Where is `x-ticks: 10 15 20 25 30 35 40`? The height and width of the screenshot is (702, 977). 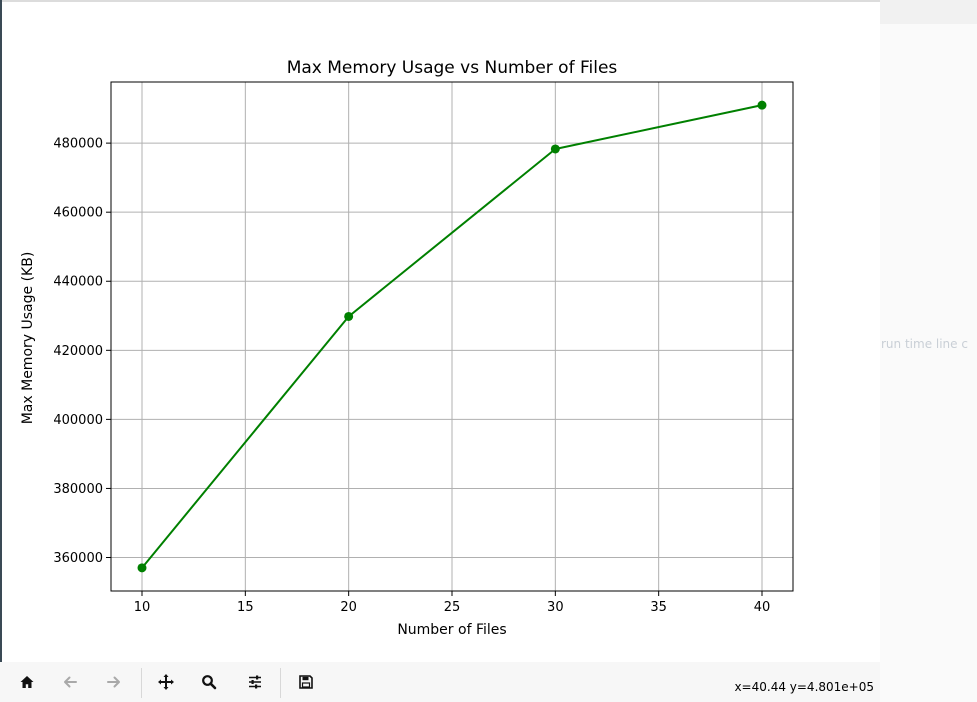 x-ticks: 10 15 20 25 30 35 40 is located at coordinates (452, 603).